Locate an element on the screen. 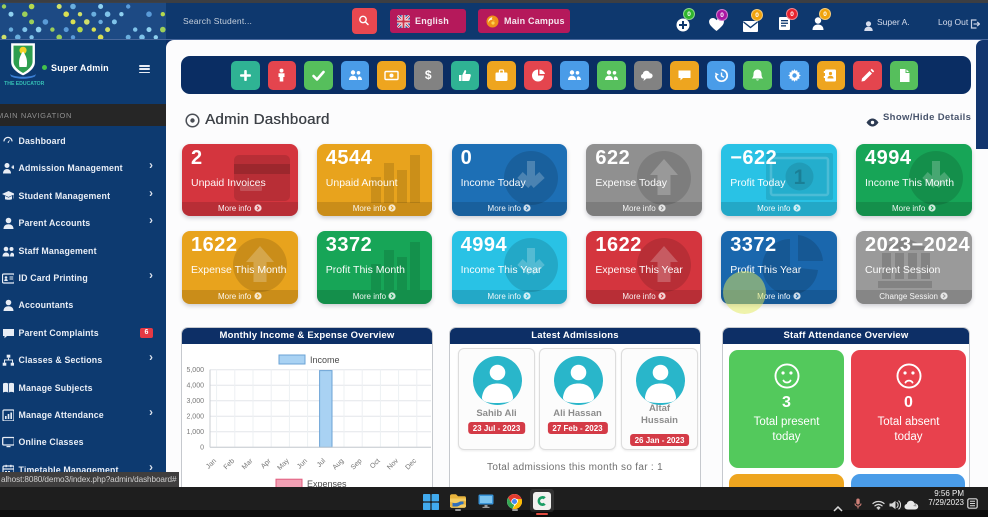 This screenshot has width=988, height=517. svg-text: THE EDUCATOR is located at coordinates (24, 83).